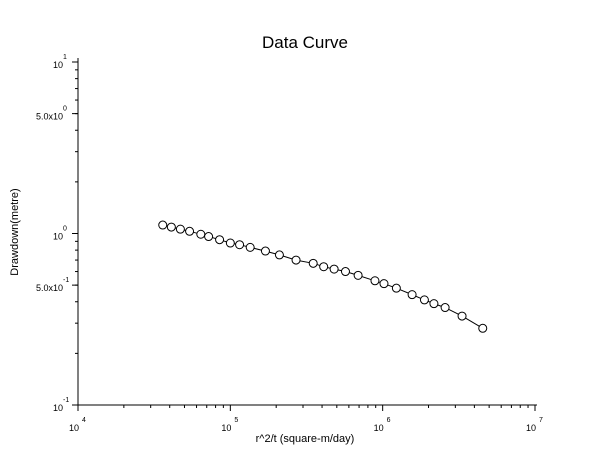 The image size is (610, 460). I want to click on x-tick-exponent: 7, so click(541, 420).